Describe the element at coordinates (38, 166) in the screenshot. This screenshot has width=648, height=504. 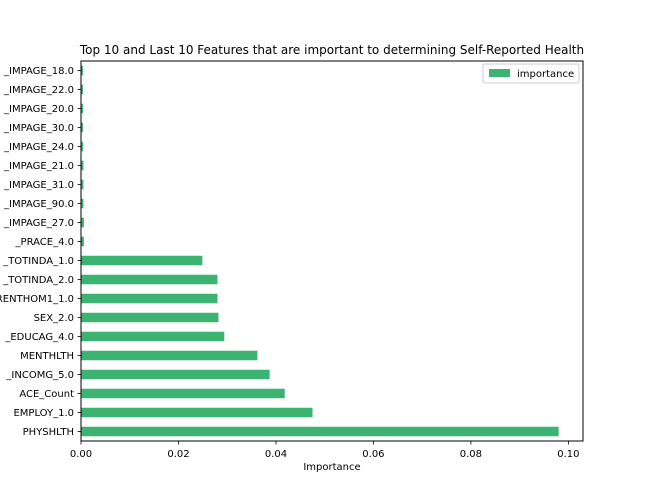
I see `y-tick-label: _IMPAGE_21.0` at that location.